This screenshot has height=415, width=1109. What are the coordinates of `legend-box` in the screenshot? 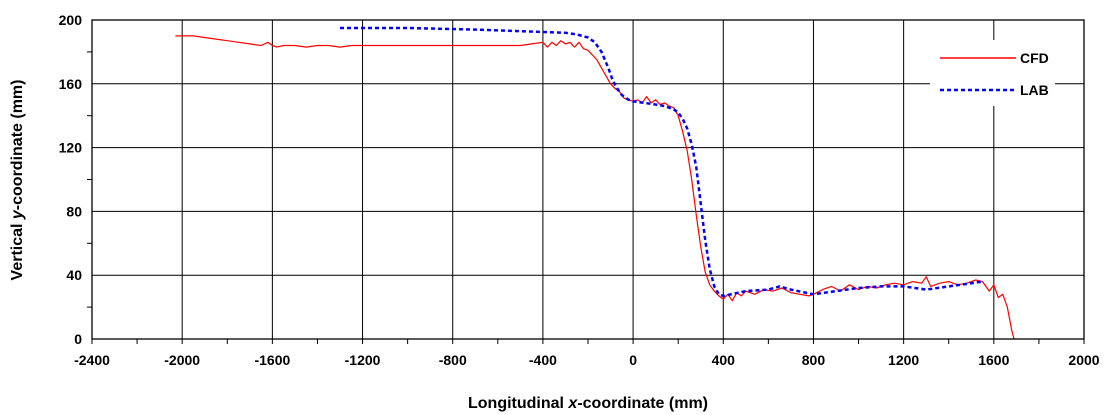 It's located at (992, 73).